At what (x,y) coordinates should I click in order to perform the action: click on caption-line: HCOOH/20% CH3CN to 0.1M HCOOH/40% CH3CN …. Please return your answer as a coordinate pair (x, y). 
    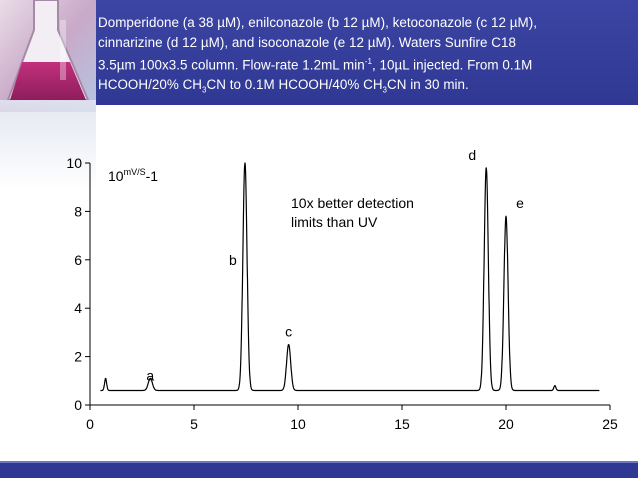
    Looking at the image, I should click on (363, 87).